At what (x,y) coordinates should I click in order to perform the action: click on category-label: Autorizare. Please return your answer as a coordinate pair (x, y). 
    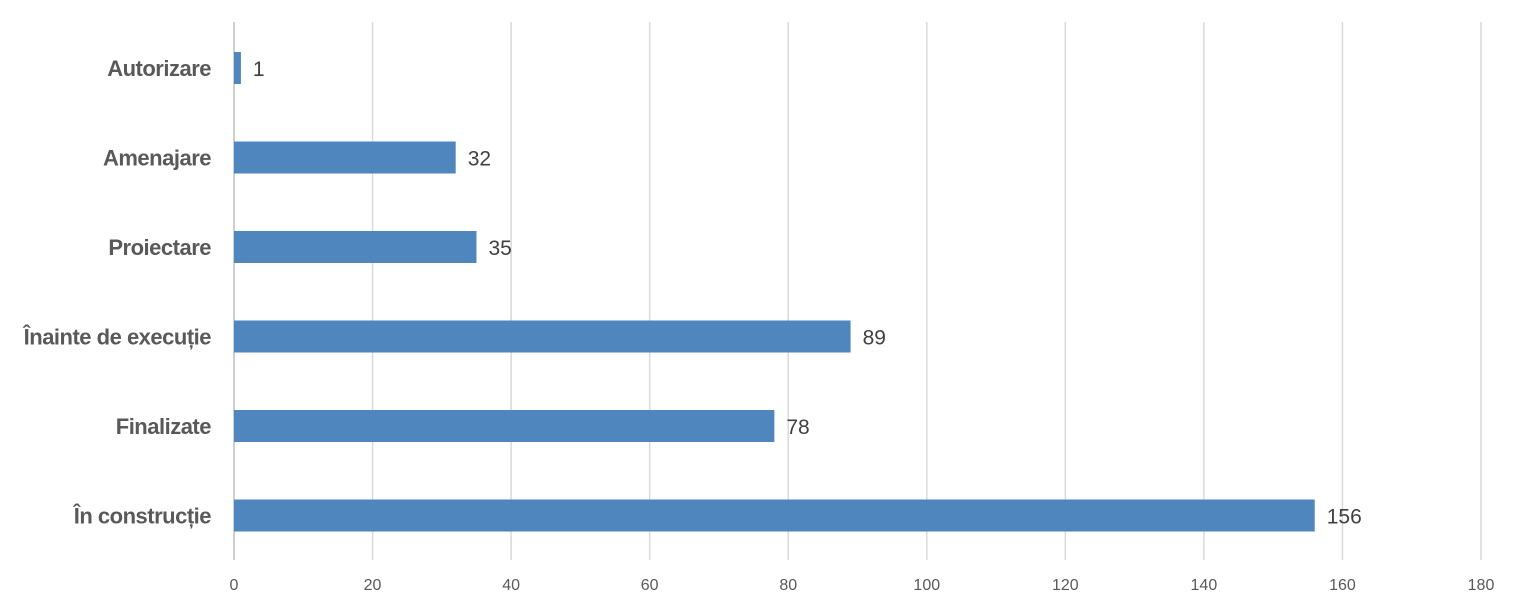
    Looking at the image, I should click on (159, 68).